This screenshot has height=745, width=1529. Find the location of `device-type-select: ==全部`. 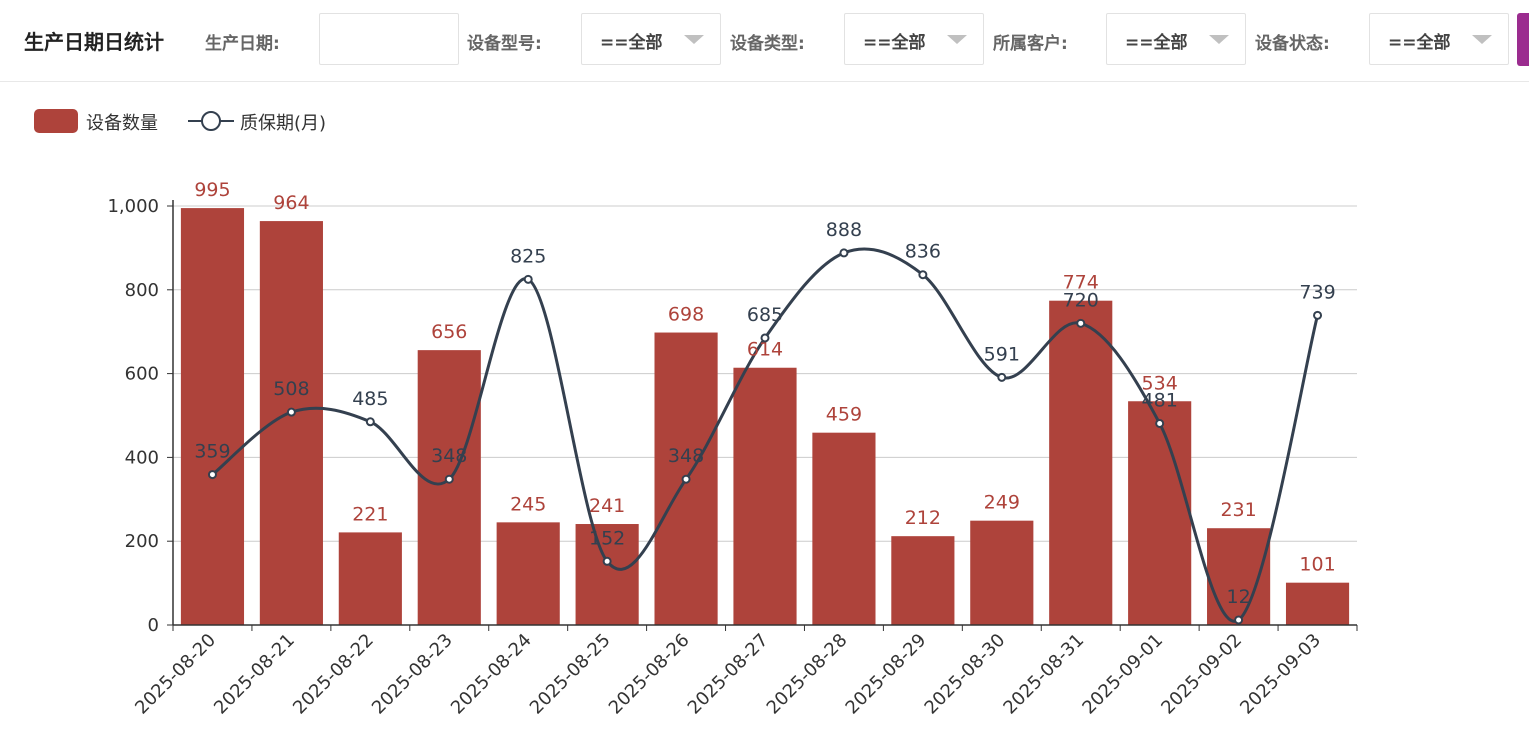

device-type-select: ==全部 is located at coordinates (914, 39).